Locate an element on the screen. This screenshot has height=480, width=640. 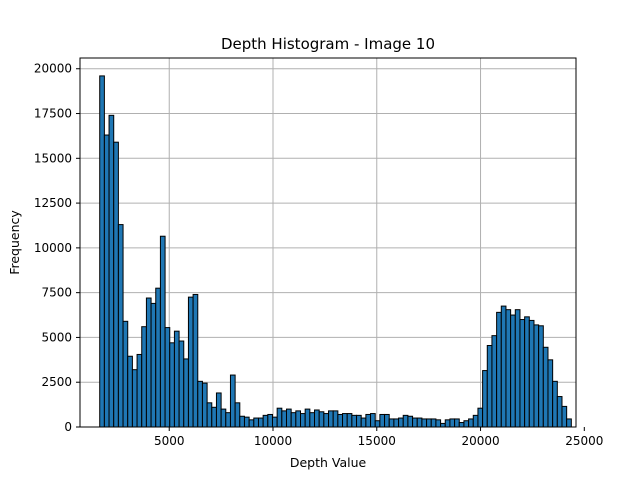
y-tick-label-5: 12500 is located at coordinates (53, 203).